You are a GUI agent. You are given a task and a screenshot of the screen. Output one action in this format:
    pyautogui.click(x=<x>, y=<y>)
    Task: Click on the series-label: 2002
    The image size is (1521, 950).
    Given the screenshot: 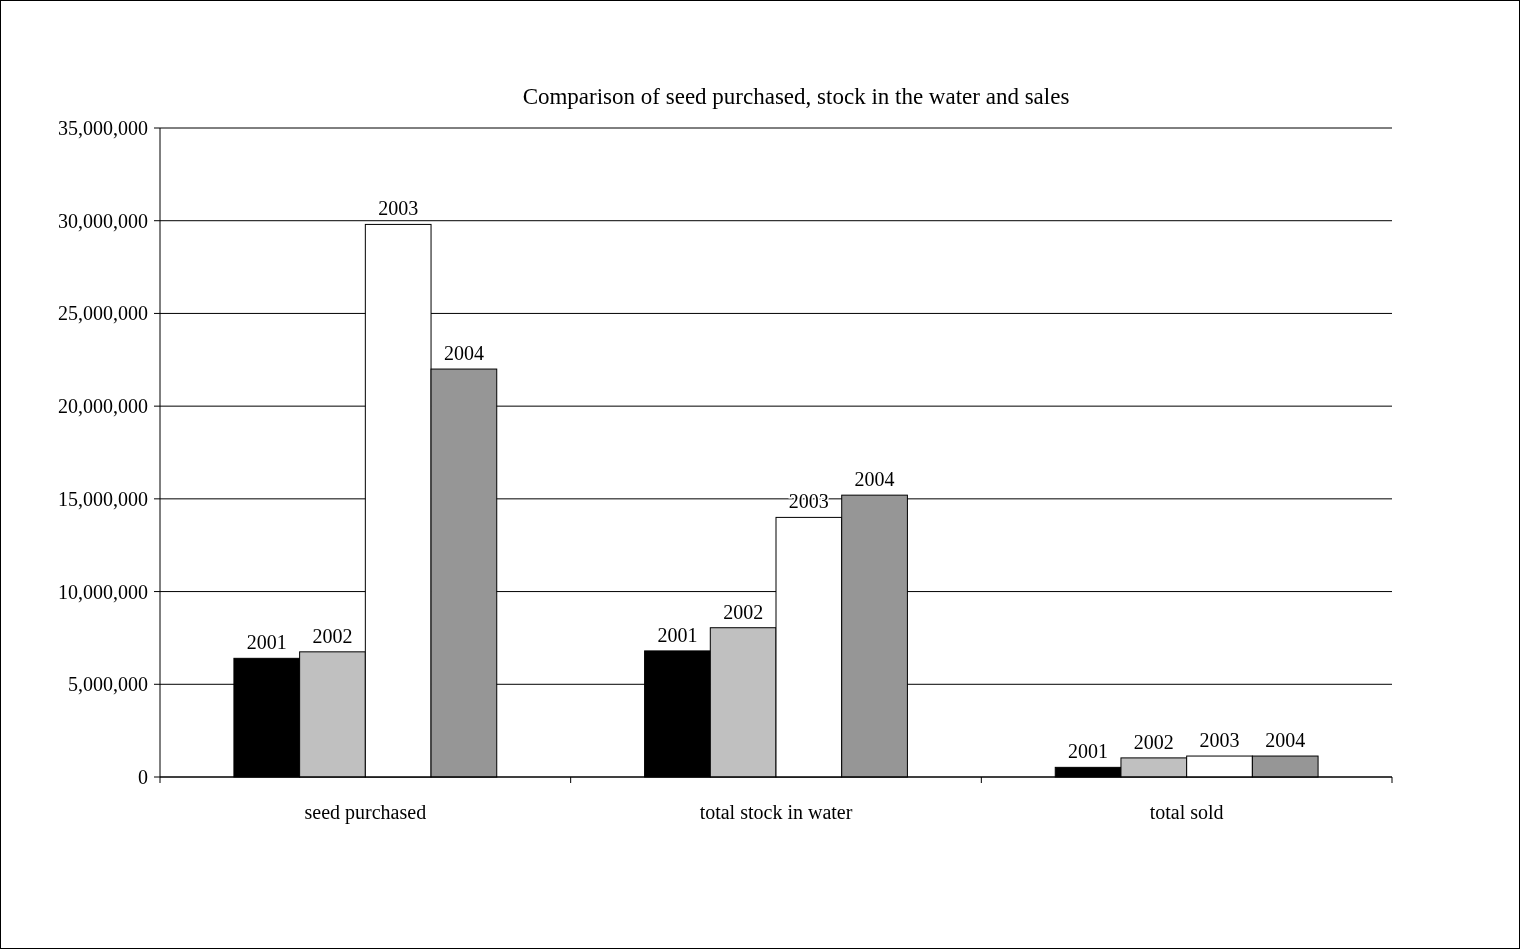 What is the action you would take?
    pyautogui.click(x=332, y=635)
    